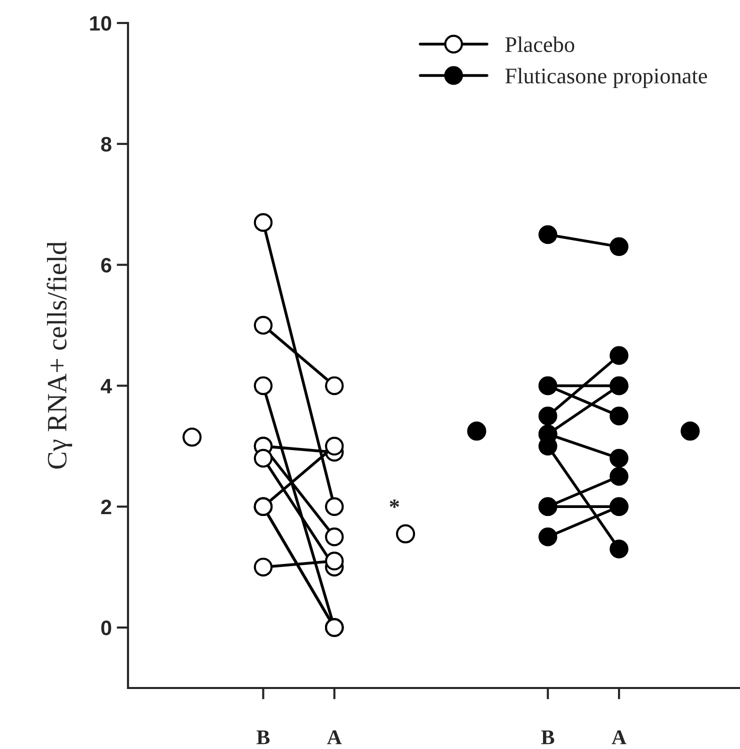 This screenshot has height=749, width=740. Describe the element at coordinates (106, 144) in the screenshot. I see `y-tick-label: 8` at that location.